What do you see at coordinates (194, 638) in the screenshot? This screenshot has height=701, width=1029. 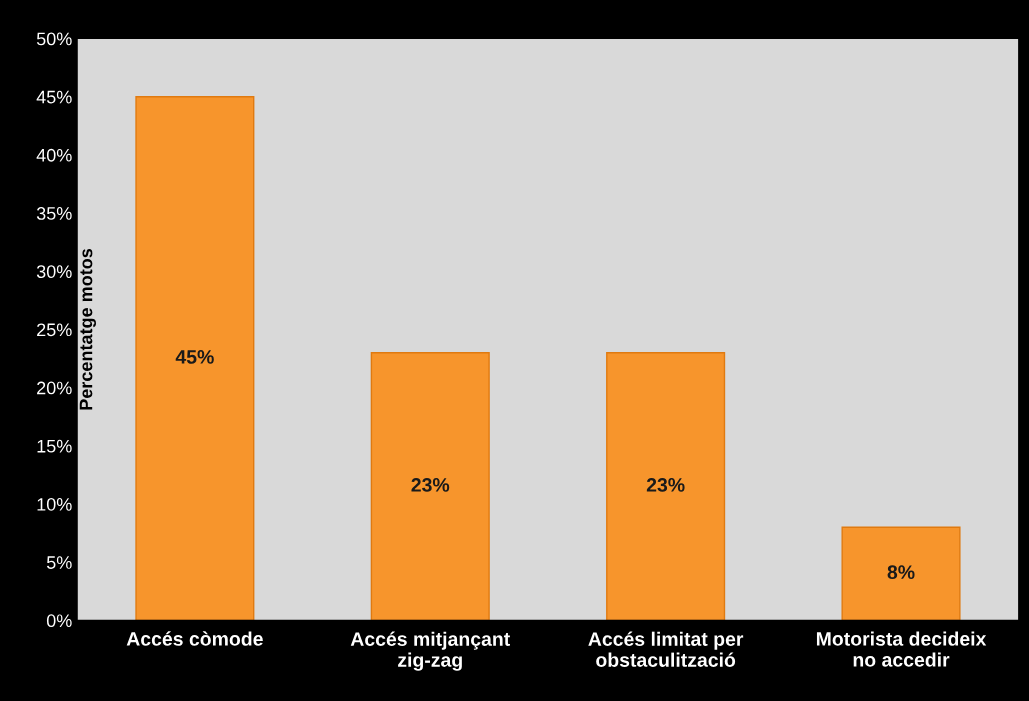 I see `x-tick-label: Accés còmode` at bounding box center [194, 638].